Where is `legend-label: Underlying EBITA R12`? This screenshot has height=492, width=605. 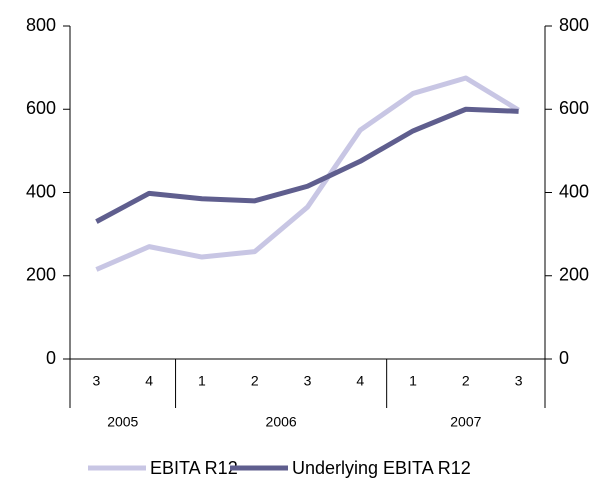
legend-label: Underlying EBITA R12 is located at coordinates (381, 468).